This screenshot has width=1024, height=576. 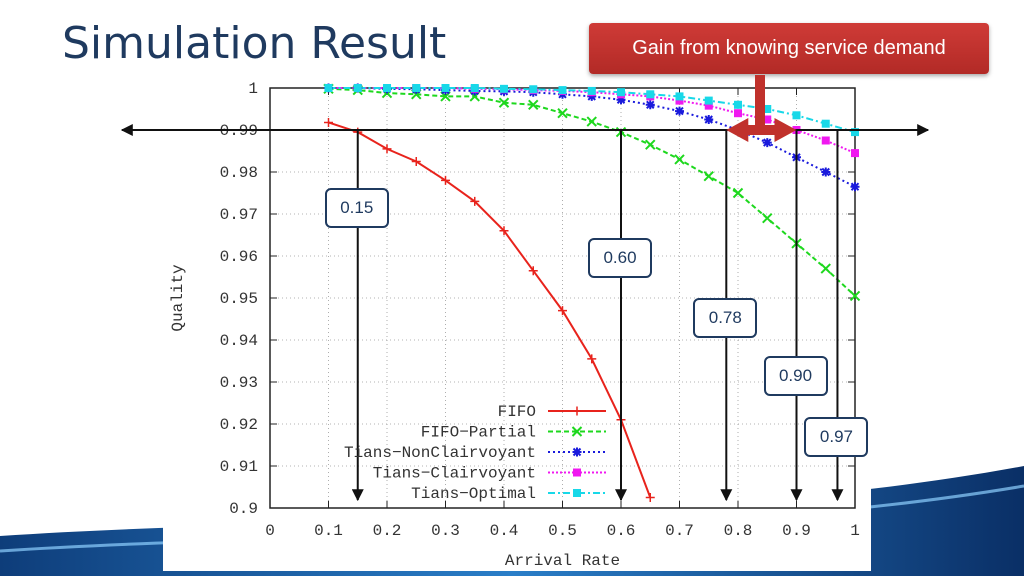 I want to click on y-tick-label: 0.95, so click(x=239, y=299).